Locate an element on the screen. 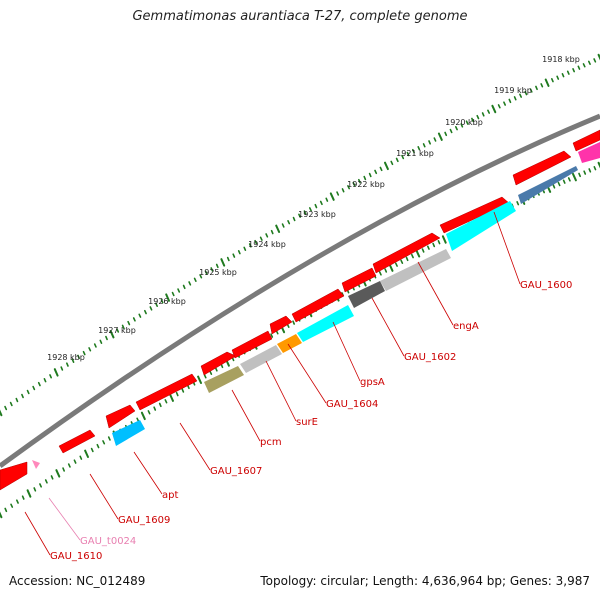 Image resolution: width=600 pixels, height=600 pixels. gene-block-pcm is located at coordinates (224, 379).